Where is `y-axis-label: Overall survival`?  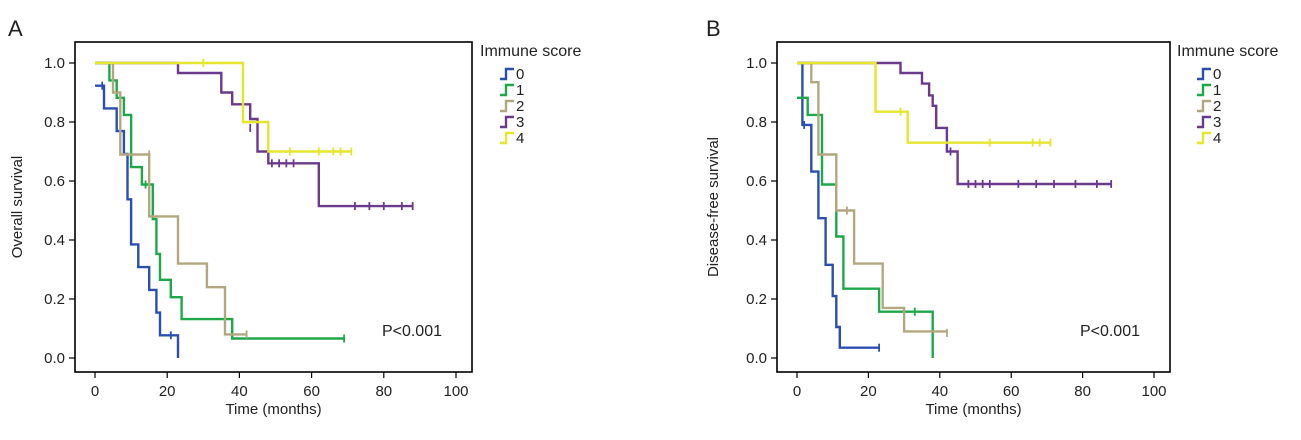 y-axis-label: Overall survival is located at coordinates (17, 207).